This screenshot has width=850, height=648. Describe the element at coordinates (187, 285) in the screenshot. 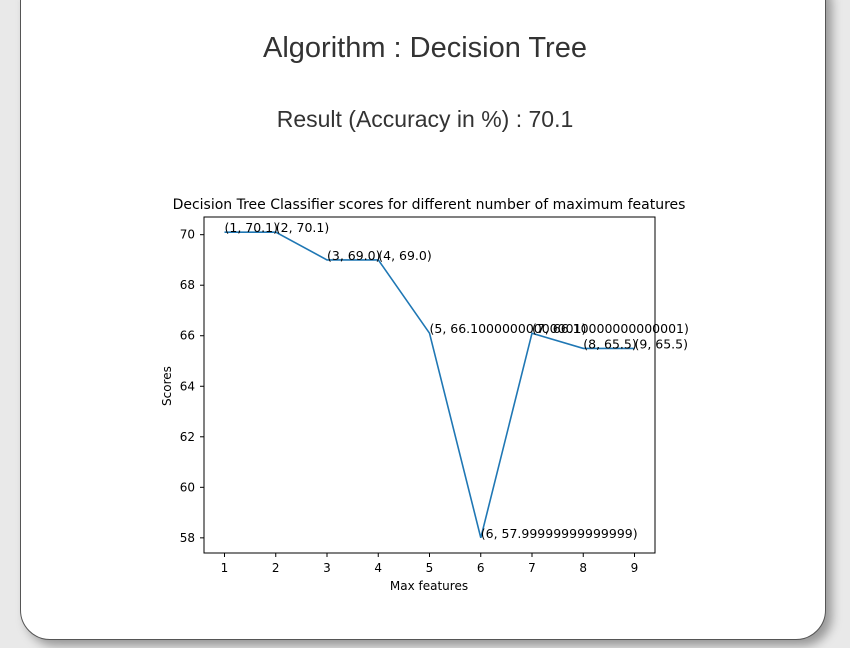

I see `y-tick-label: 68` at that location.